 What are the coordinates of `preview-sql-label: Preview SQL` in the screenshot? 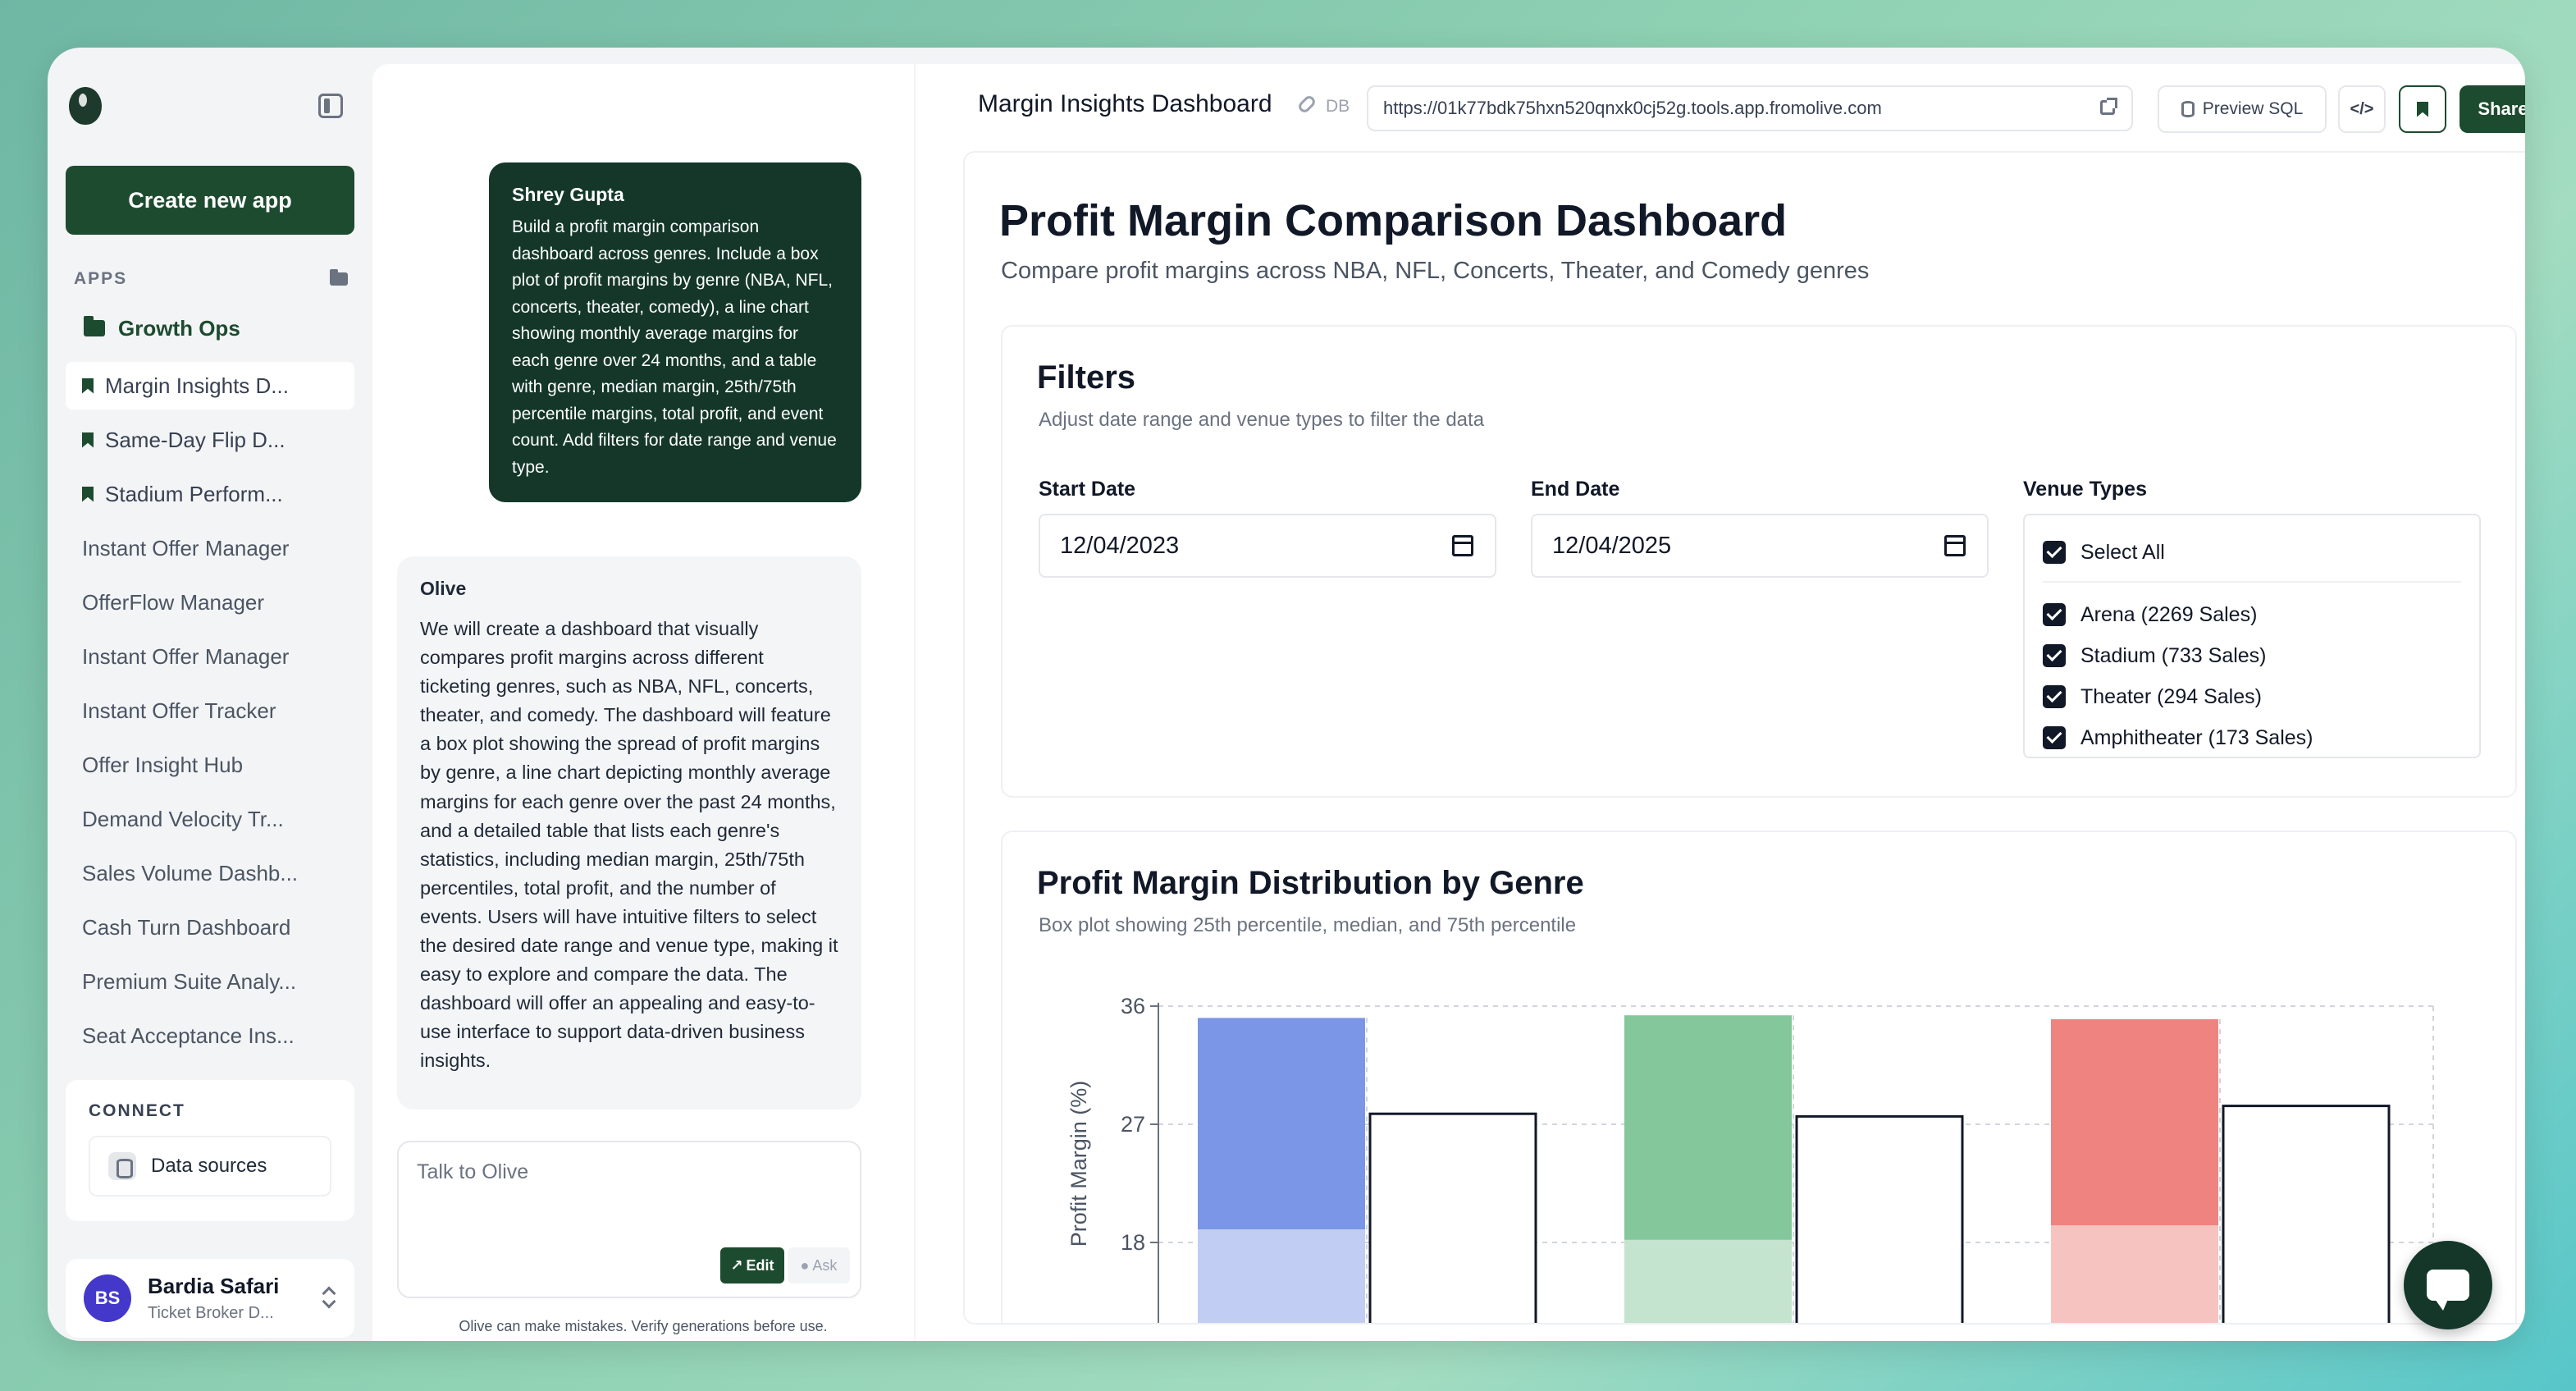 It's located at (2253, 109).